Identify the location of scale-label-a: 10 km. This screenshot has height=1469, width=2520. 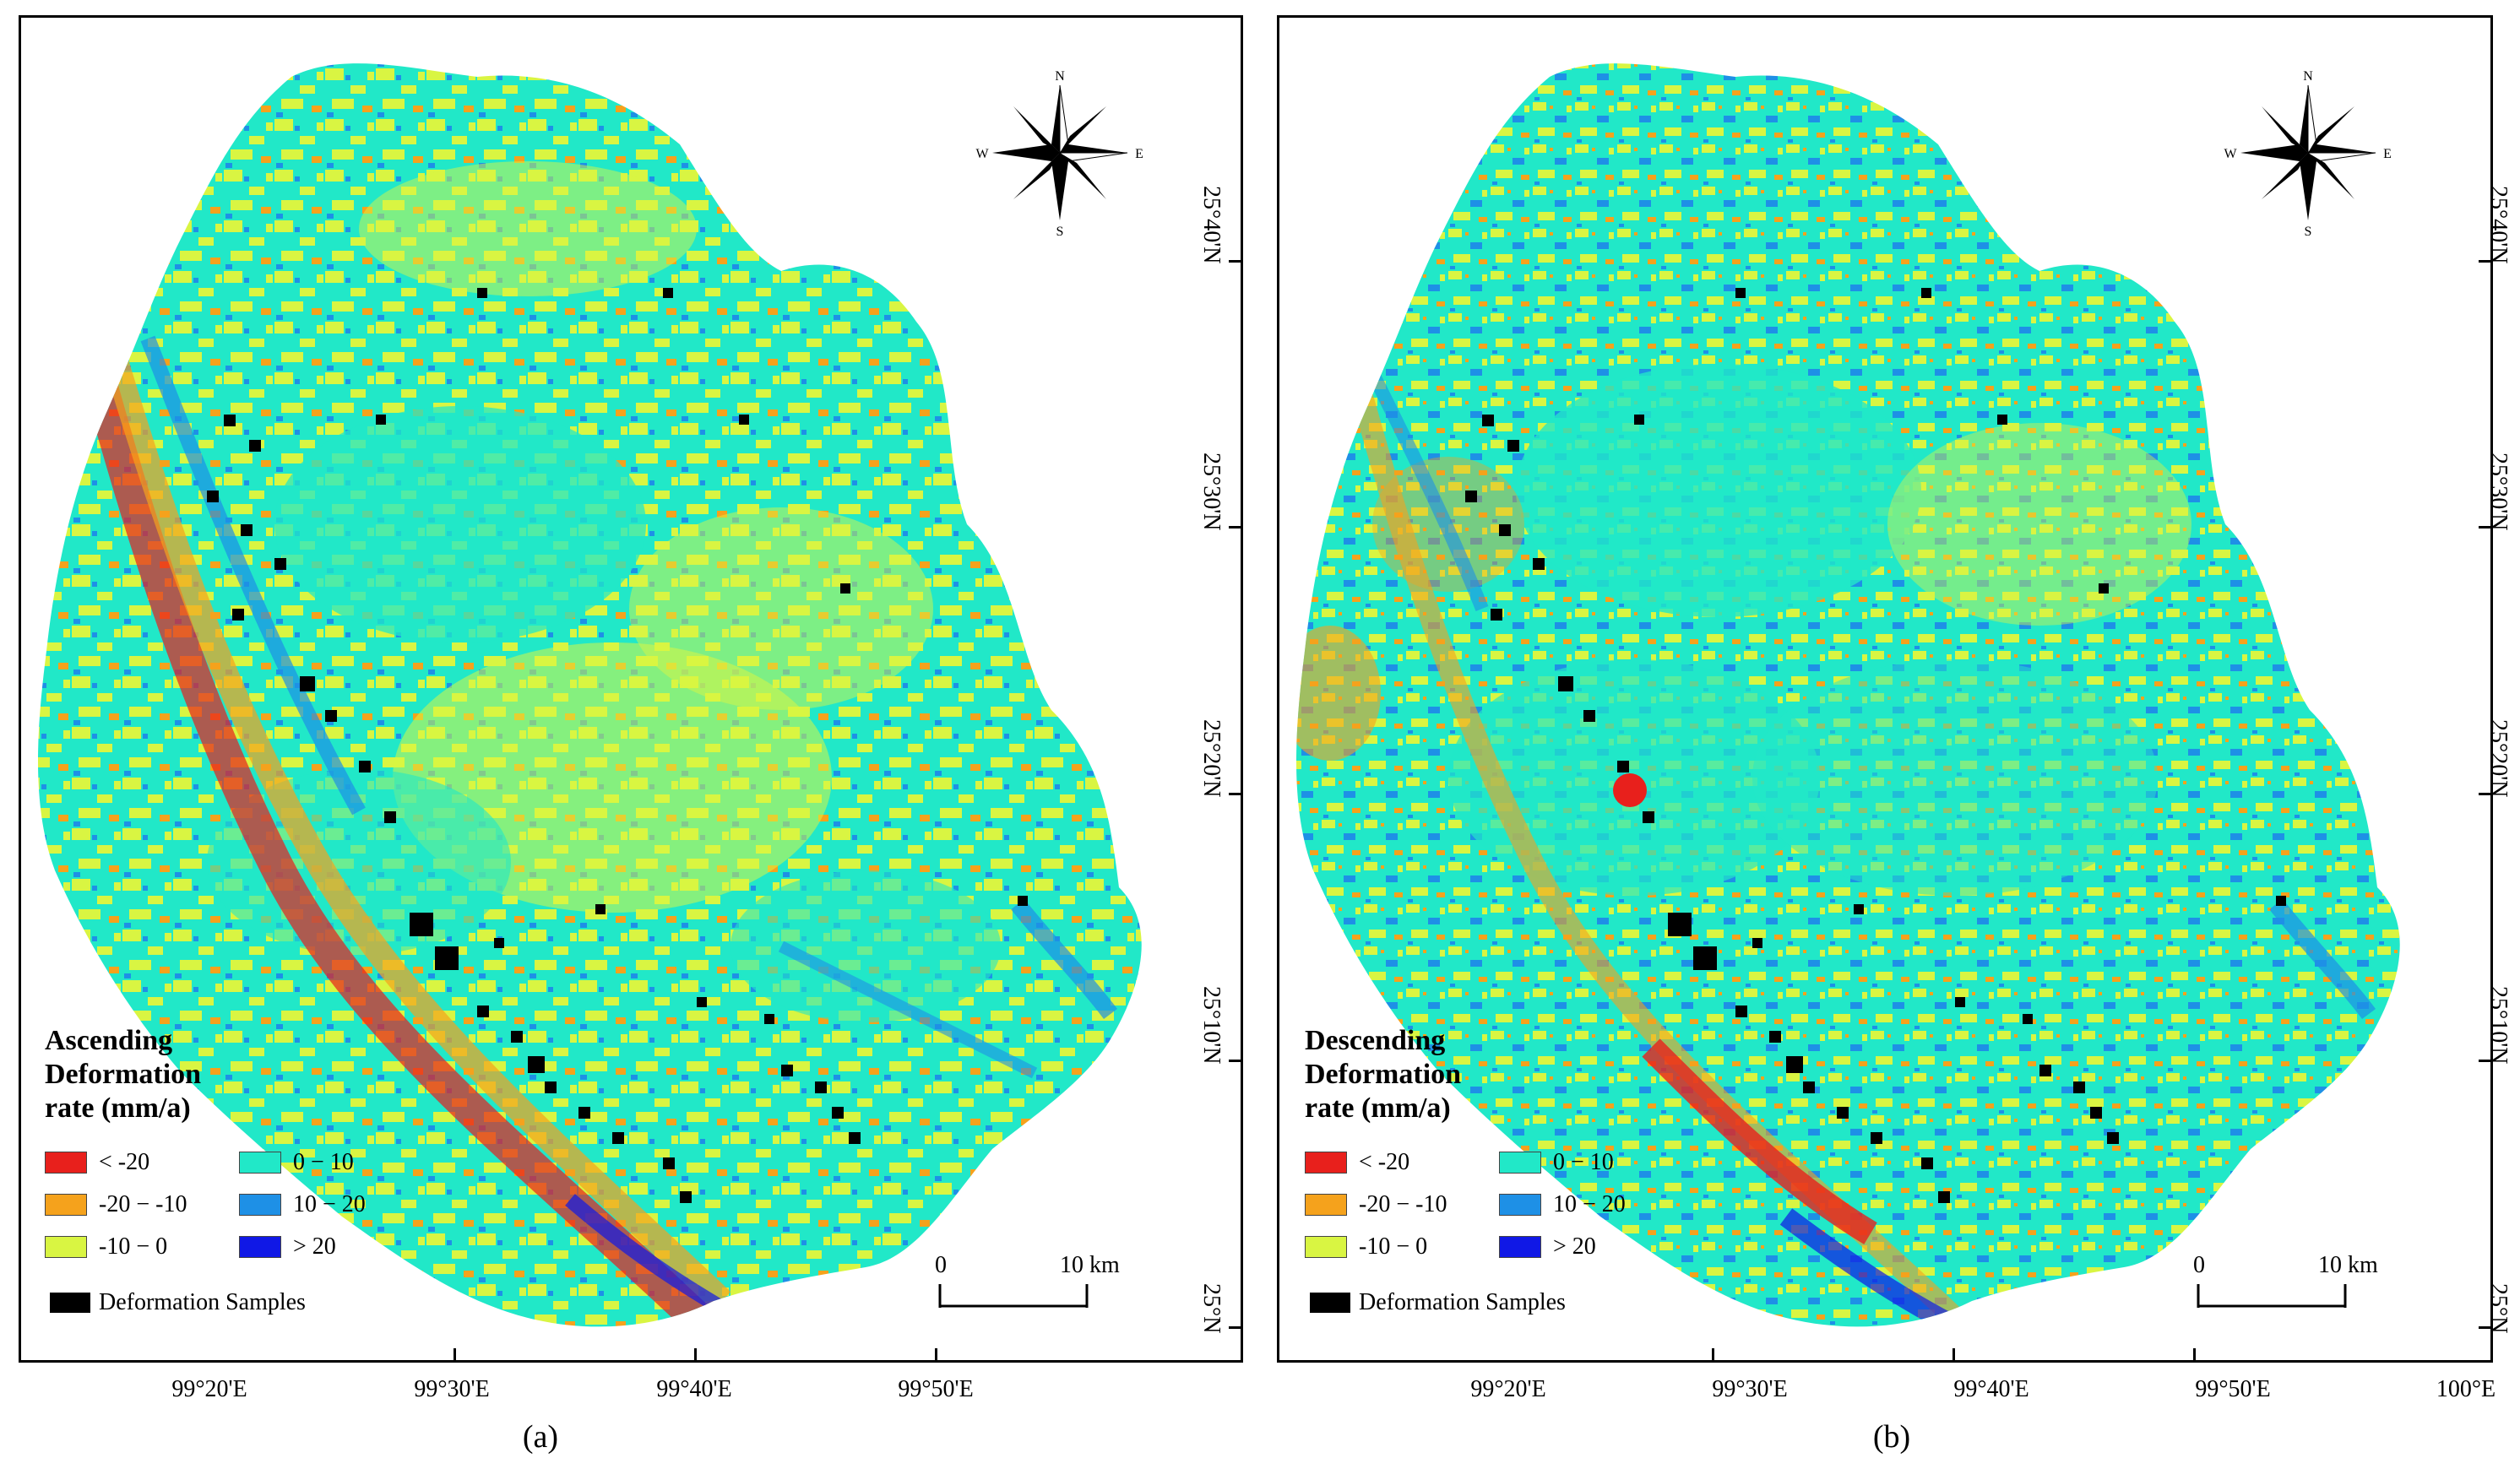
(1090, 1265).